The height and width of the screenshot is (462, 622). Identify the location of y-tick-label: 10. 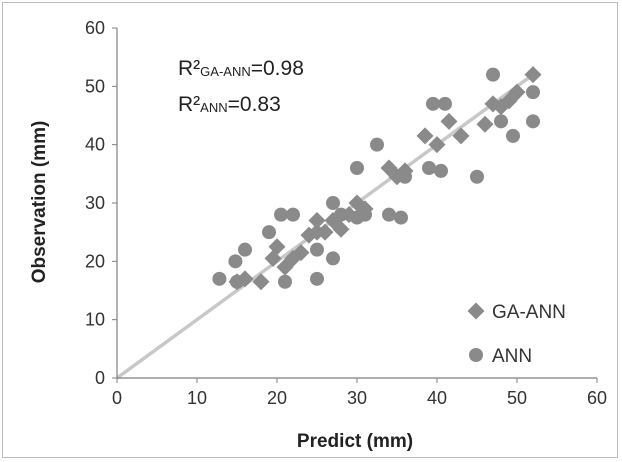
(95, 320).